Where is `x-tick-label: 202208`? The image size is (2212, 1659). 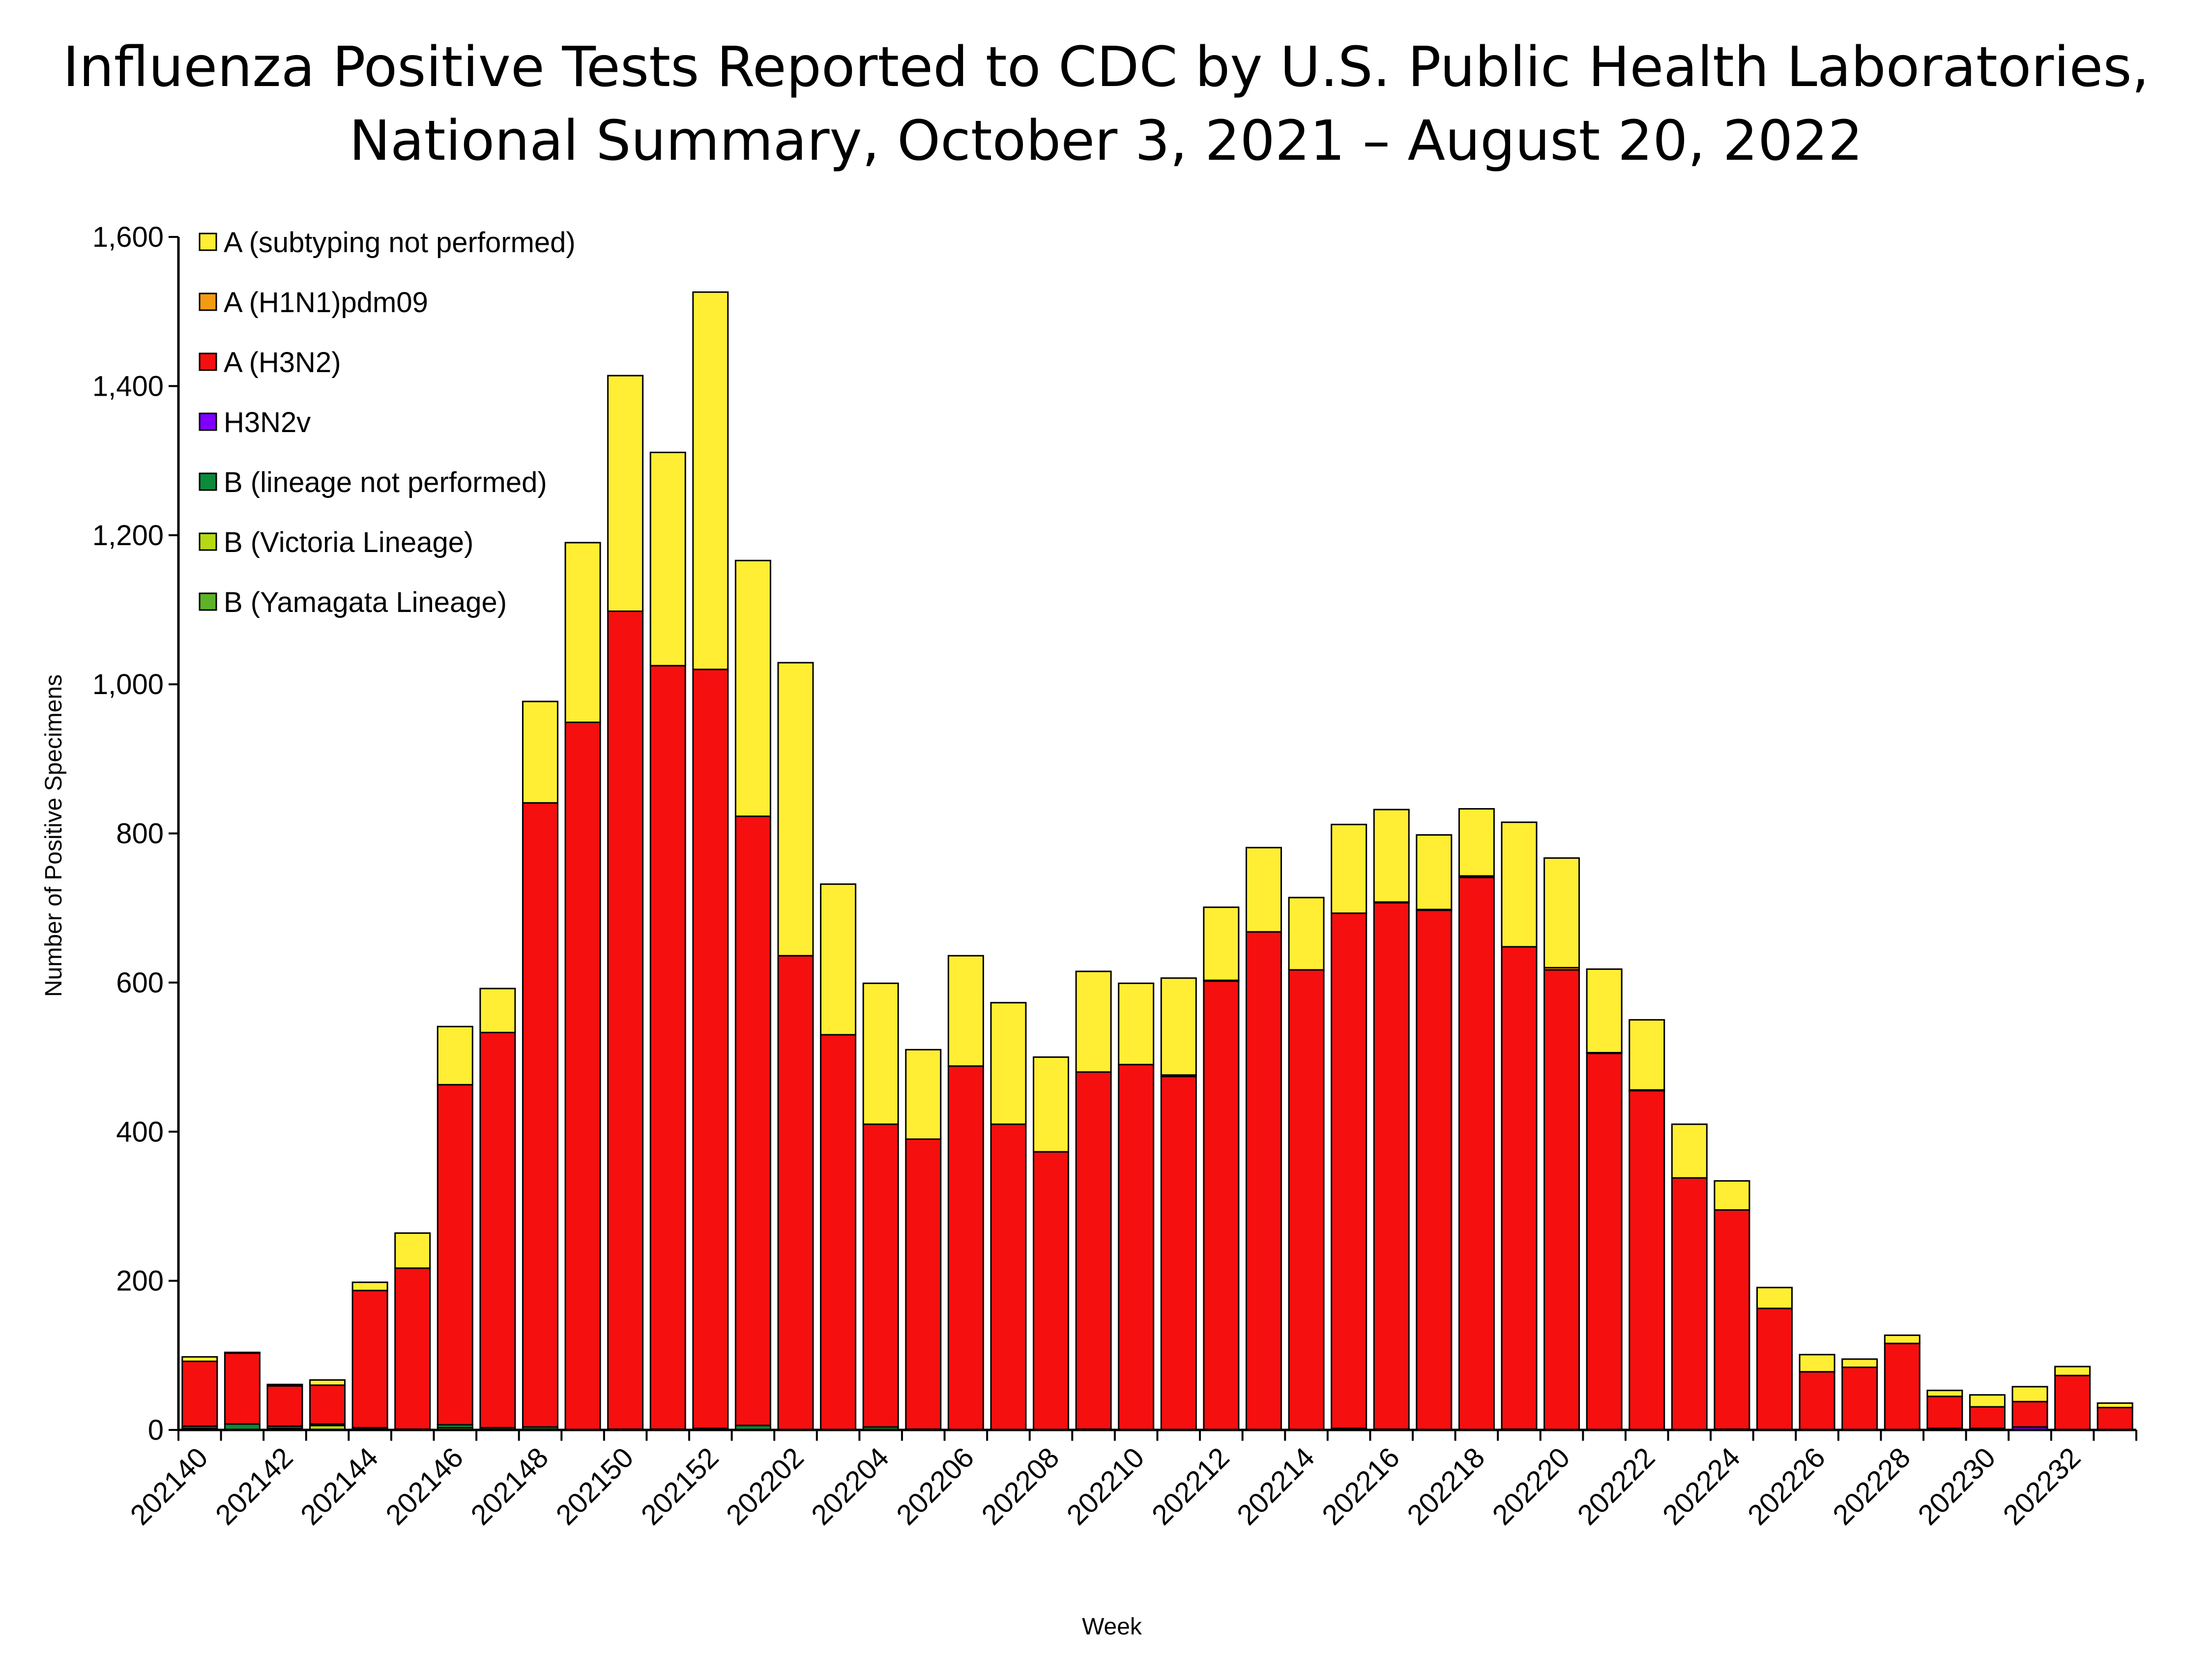 x-tick-label: 202208 is located at coordinates (1020, 1486).